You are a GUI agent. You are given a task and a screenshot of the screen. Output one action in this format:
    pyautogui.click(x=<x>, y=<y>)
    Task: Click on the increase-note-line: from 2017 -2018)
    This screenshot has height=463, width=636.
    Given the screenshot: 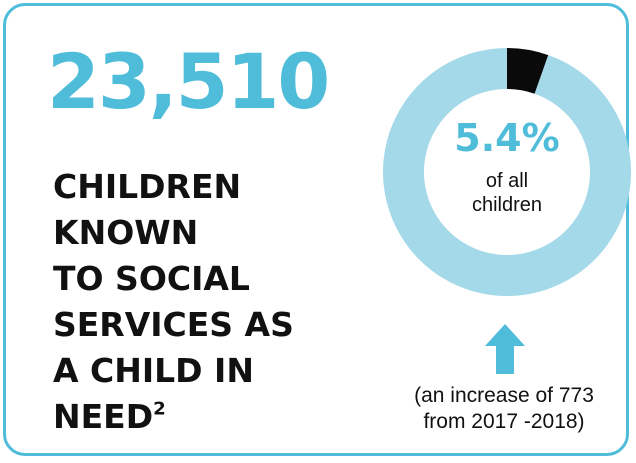 What is the action you would take?
    pyautogui.click(x=504, y=421)
    